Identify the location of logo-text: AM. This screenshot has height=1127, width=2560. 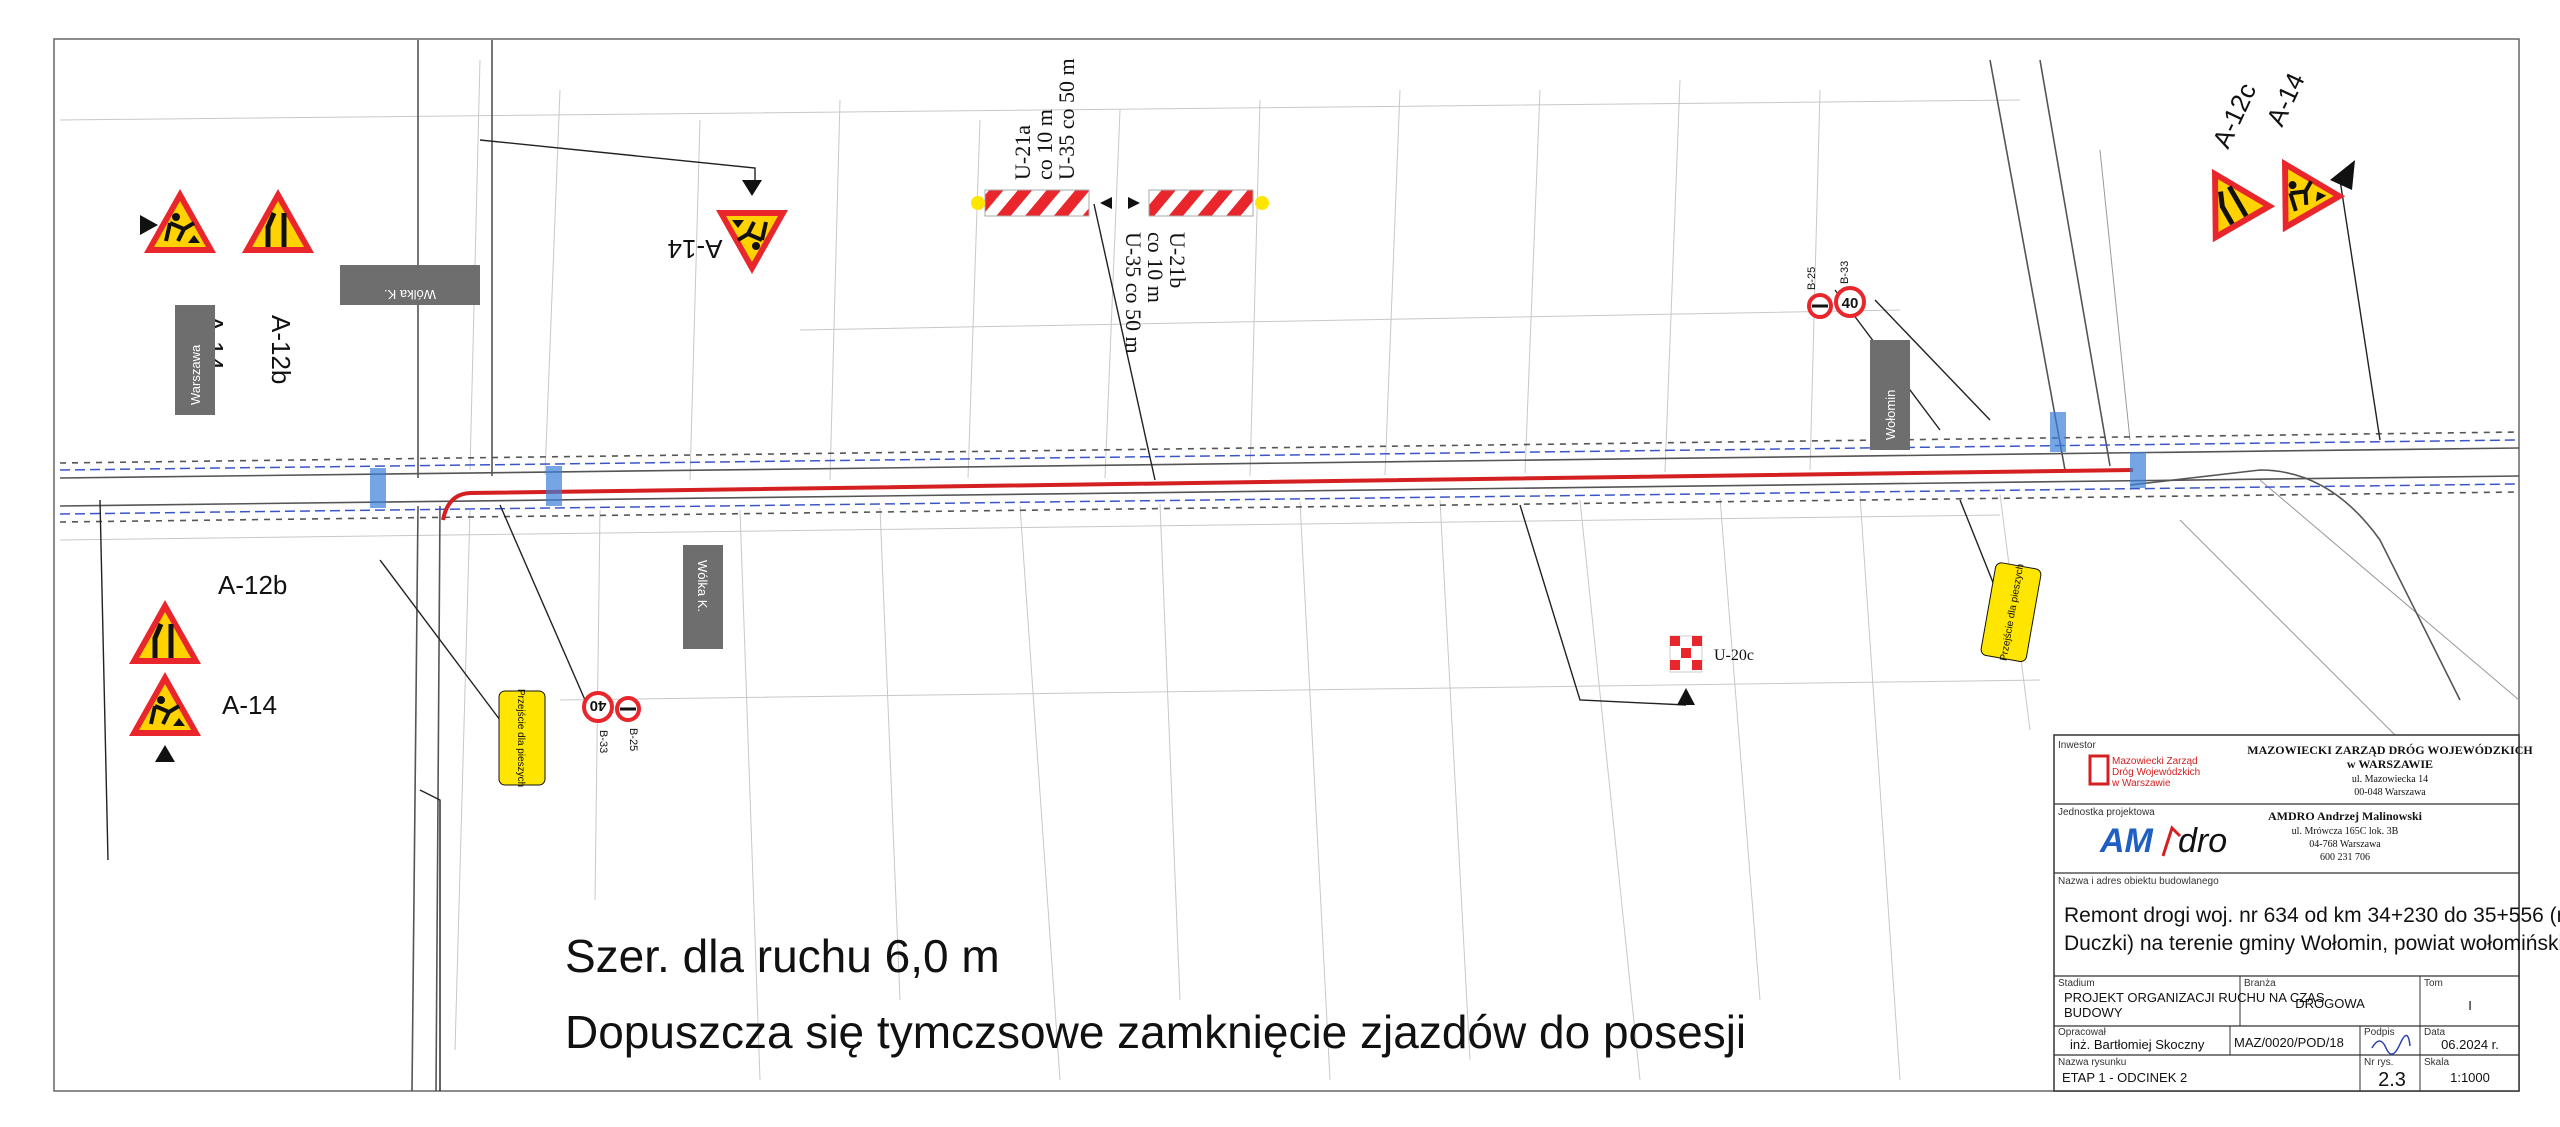
(2126, 841).